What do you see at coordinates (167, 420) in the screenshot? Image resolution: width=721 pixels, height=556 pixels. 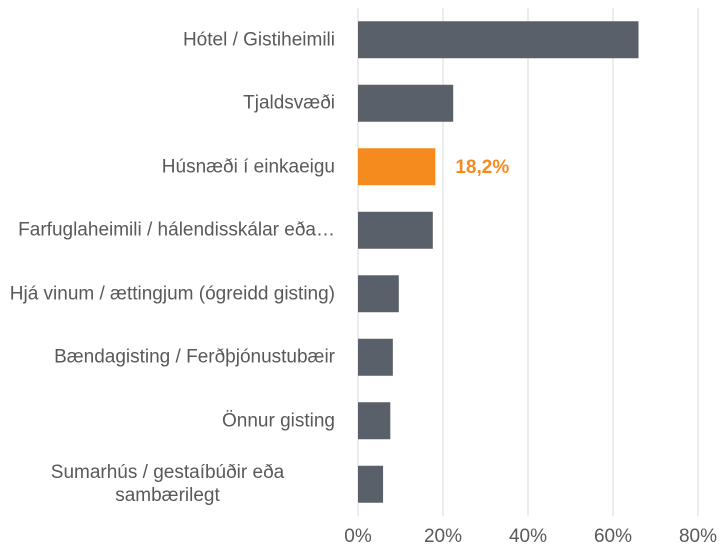 I see `y-tick-label-box: Önnur gisting` at bounding box center [167, 420].